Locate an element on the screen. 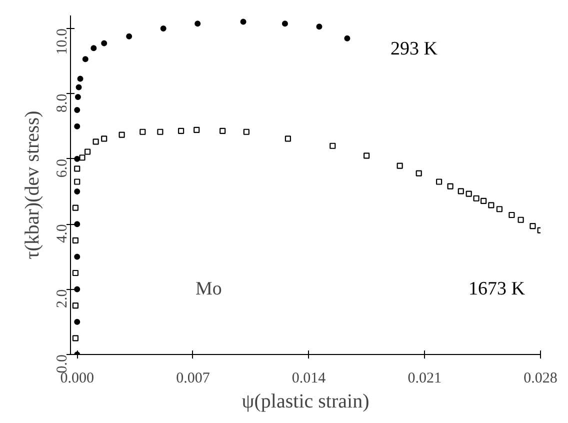 The width and height of the screenshot is (568, 423). y-tick-label: 10.0 is located at coordinates (62, 41).